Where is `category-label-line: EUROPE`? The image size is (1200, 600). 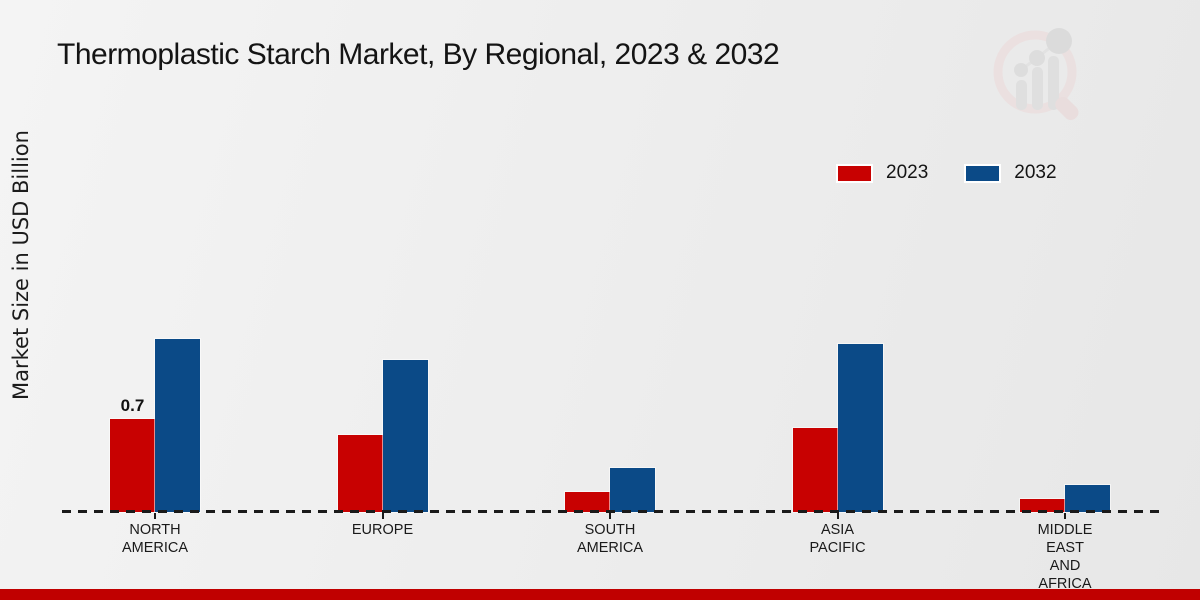 category-label-line: EUROPE is located at coordinates (382, 530).